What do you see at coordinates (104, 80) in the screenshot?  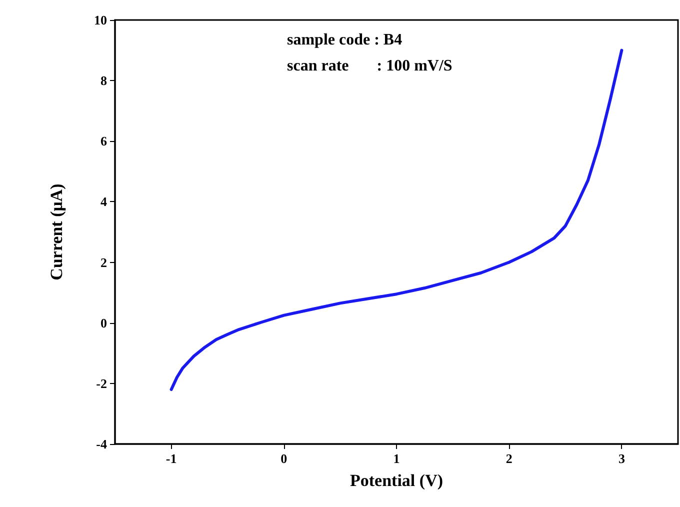 I see `y-tick-label: 8` at bounding box center [104, 80].